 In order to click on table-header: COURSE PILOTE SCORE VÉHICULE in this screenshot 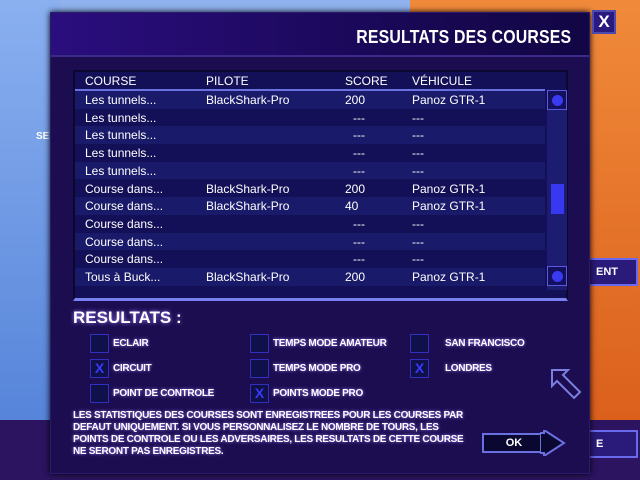, I will do `click(310, 81)`.